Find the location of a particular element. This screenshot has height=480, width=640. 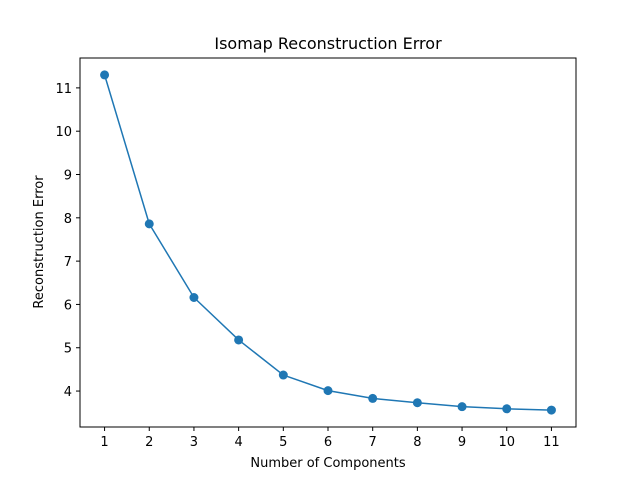

y-tick-label: 8 is located at coordinates (68, 219).